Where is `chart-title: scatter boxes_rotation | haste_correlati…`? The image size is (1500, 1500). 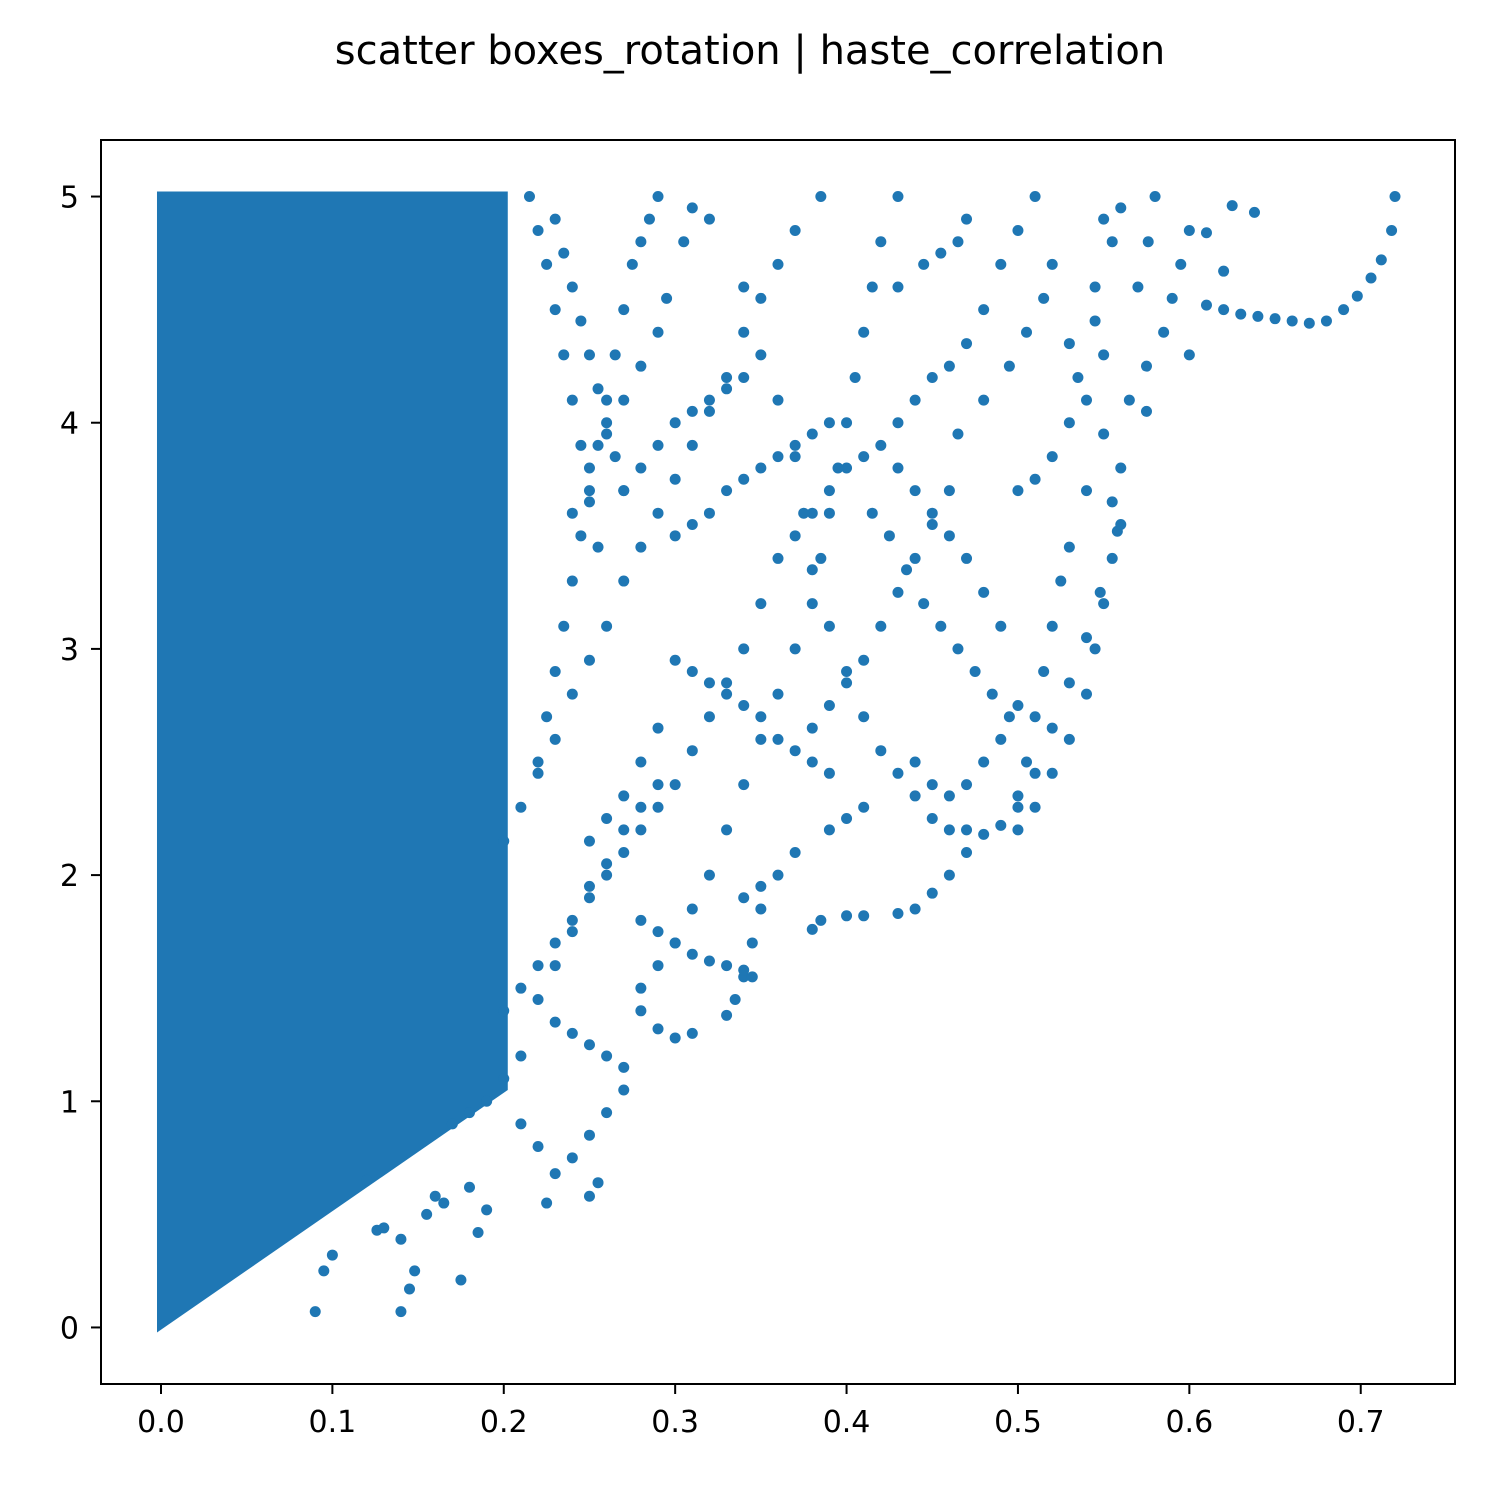
chart-title: scatter boxes_rotation | haste_correlati… is located at coordinates (750, 51).